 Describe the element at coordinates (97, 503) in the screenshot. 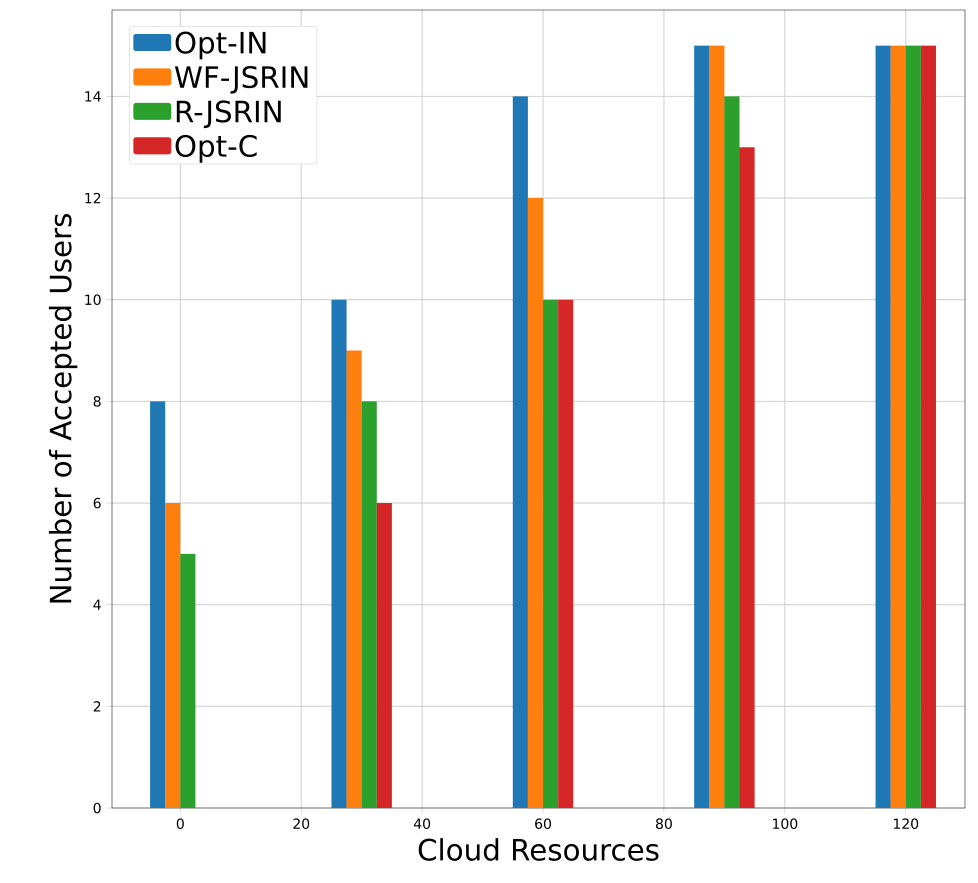

I see `y-tick-label: 6` at that location.